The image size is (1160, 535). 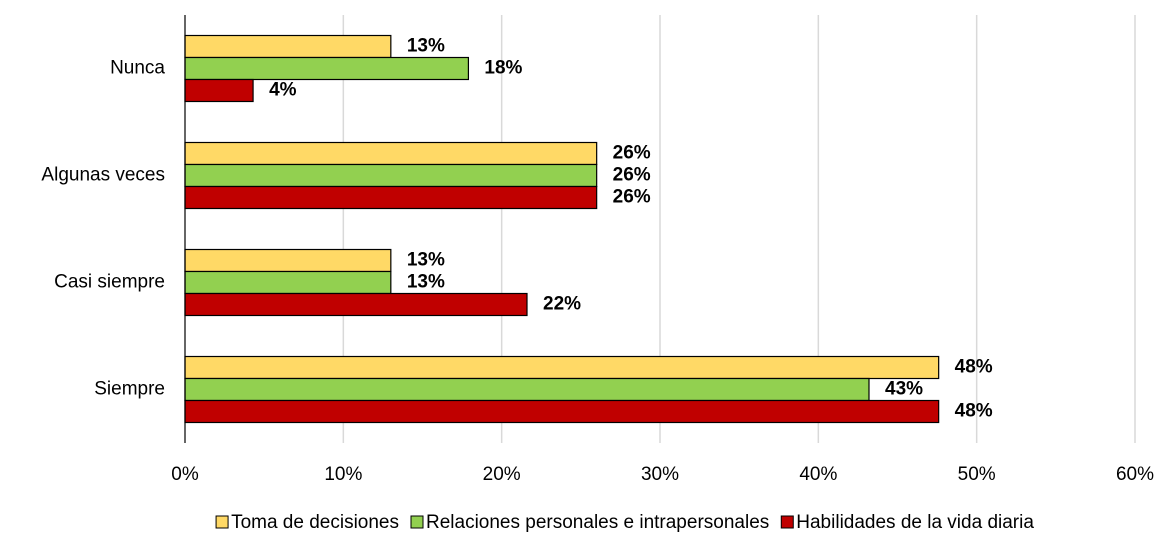 I want to click on legend-label: Habilidades de la vida diaria, so click(x=915, y=522).